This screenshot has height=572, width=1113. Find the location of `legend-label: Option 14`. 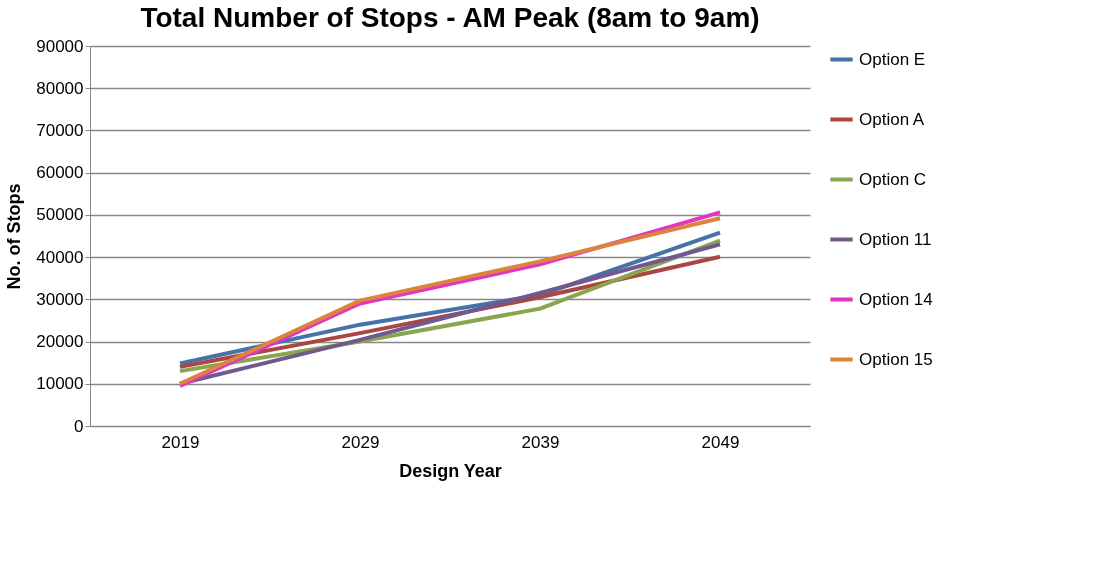

legend-label: Option 14 is located at coordinates (896, 299).